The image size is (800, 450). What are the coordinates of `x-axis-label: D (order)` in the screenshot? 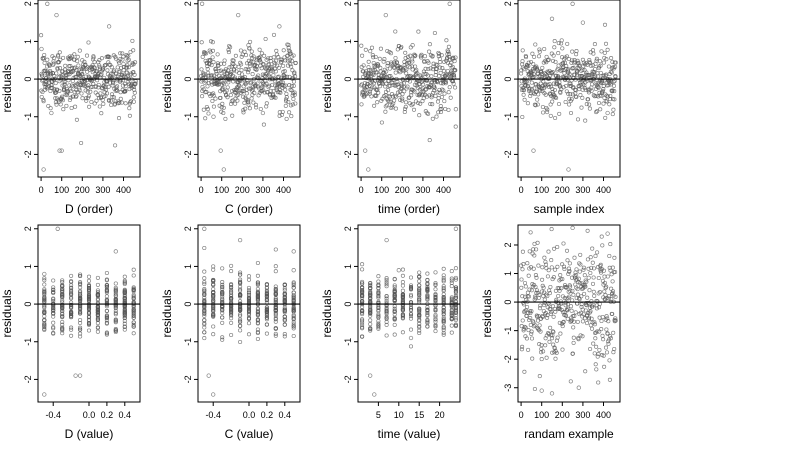 It's located at (89, 209).